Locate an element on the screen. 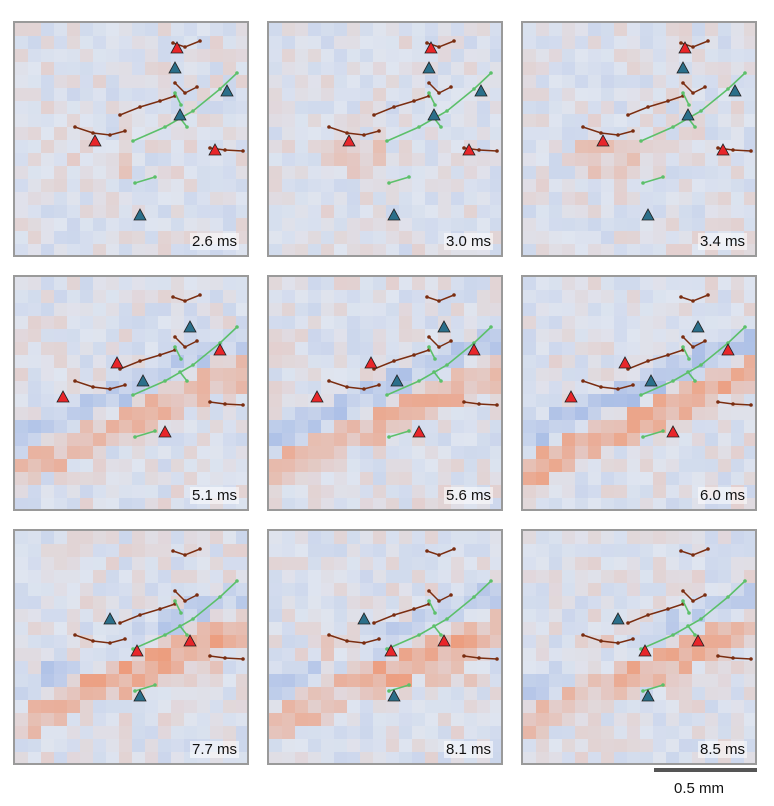 The width and height of the screenshot is (774, 806). axon-trace is located at coordinates (686, 607).